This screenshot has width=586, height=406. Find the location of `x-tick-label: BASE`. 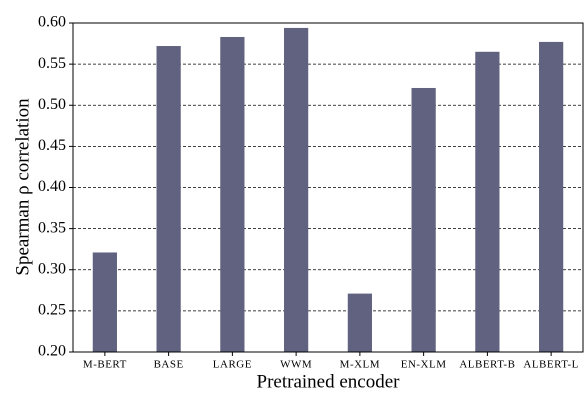

x-tick-label: BASE is located at coordinates (169, 365).